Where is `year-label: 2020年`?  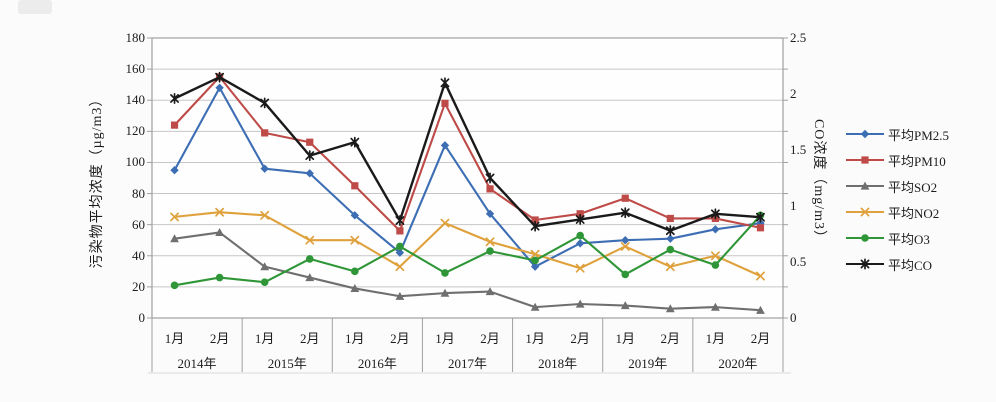
year-label: 2020年 is located at coordinates (738, 363).